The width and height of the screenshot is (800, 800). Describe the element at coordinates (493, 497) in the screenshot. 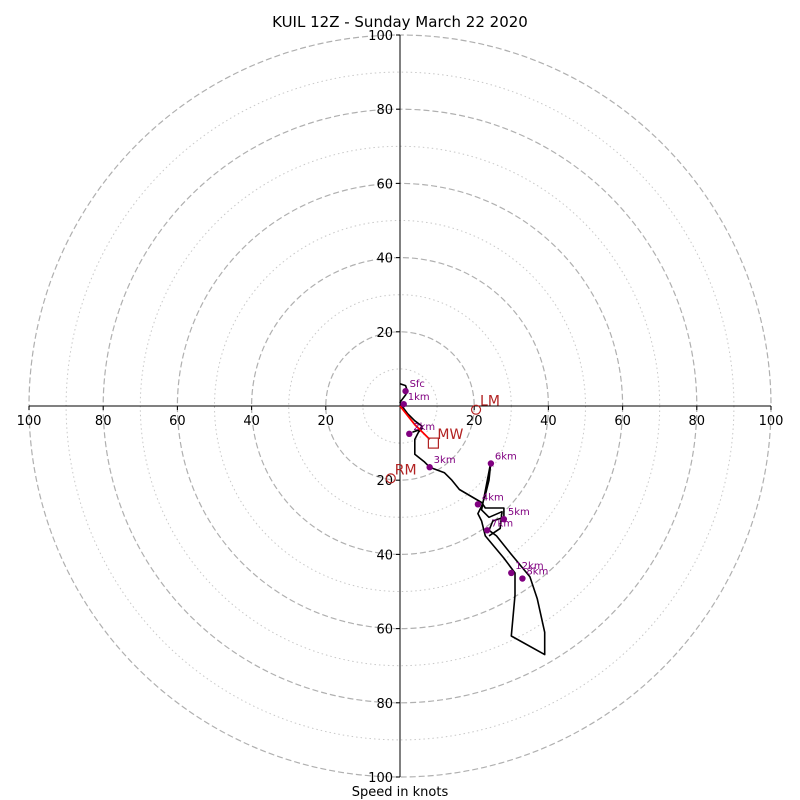

I see `height-marker-label: 4km` at that location.